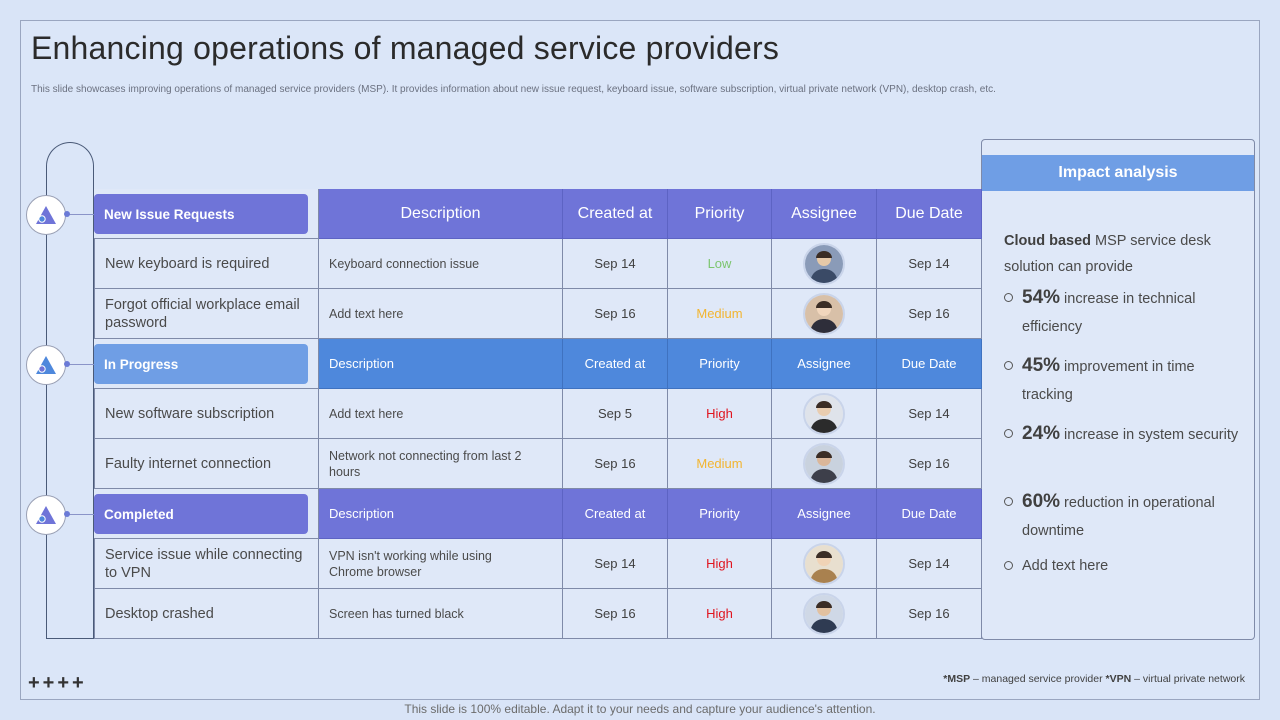  What do you see at coordinates (1041, 433) in the screenshot?
I see `impact-percent: 24%` at bounding box center [1041, 433].